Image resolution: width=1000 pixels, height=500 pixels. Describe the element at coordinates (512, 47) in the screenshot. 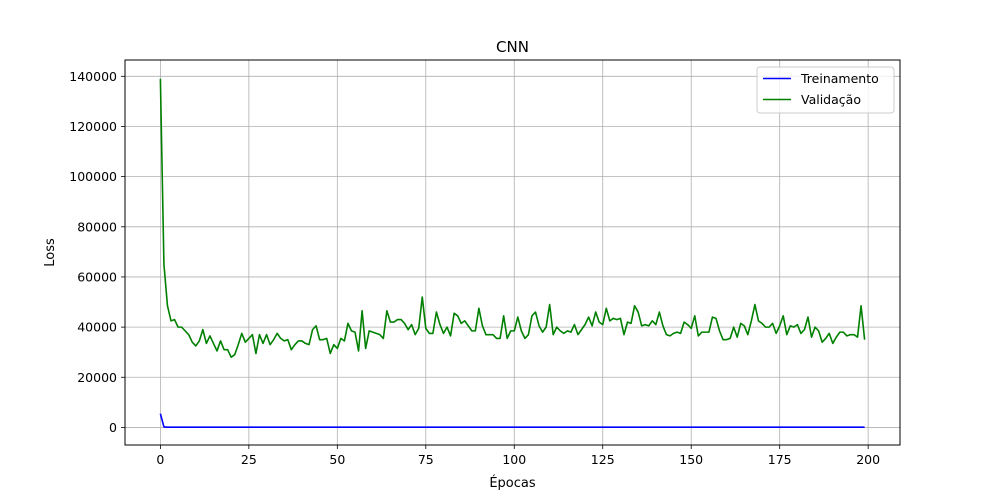

I see `chart-title: CNN` at that location.